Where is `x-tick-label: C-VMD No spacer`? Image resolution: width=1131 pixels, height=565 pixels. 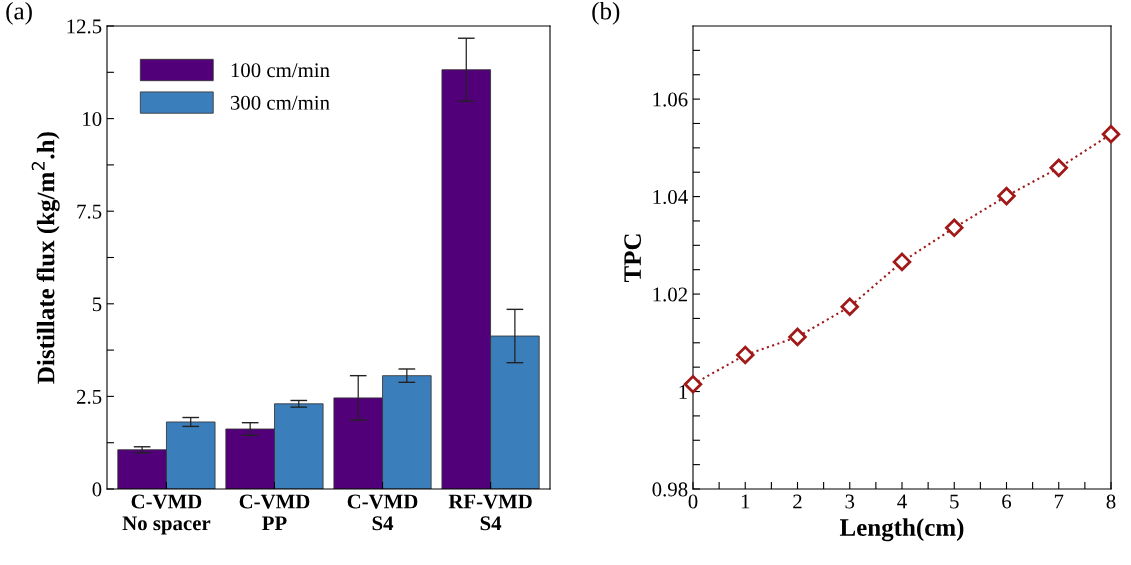
x-tick-label: C-VMD No spacer is located at coordinates (166, 514).